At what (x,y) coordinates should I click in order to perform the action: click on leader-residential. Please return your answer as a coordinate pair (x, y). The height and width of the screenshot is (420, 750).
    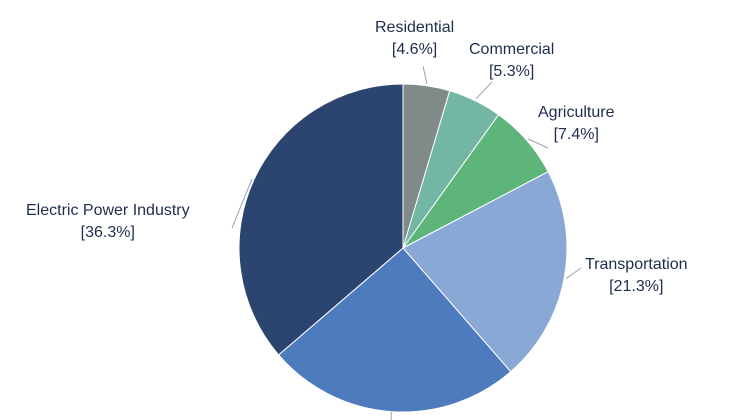
    Looking at the image, I should click on (425, 74).